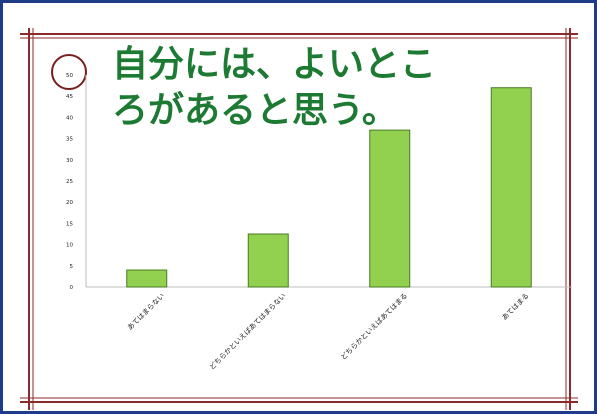 Image resolution: width=597 pixels, height=414 pixels. I want to click on y-tick-label: 15, so click(69, 224).